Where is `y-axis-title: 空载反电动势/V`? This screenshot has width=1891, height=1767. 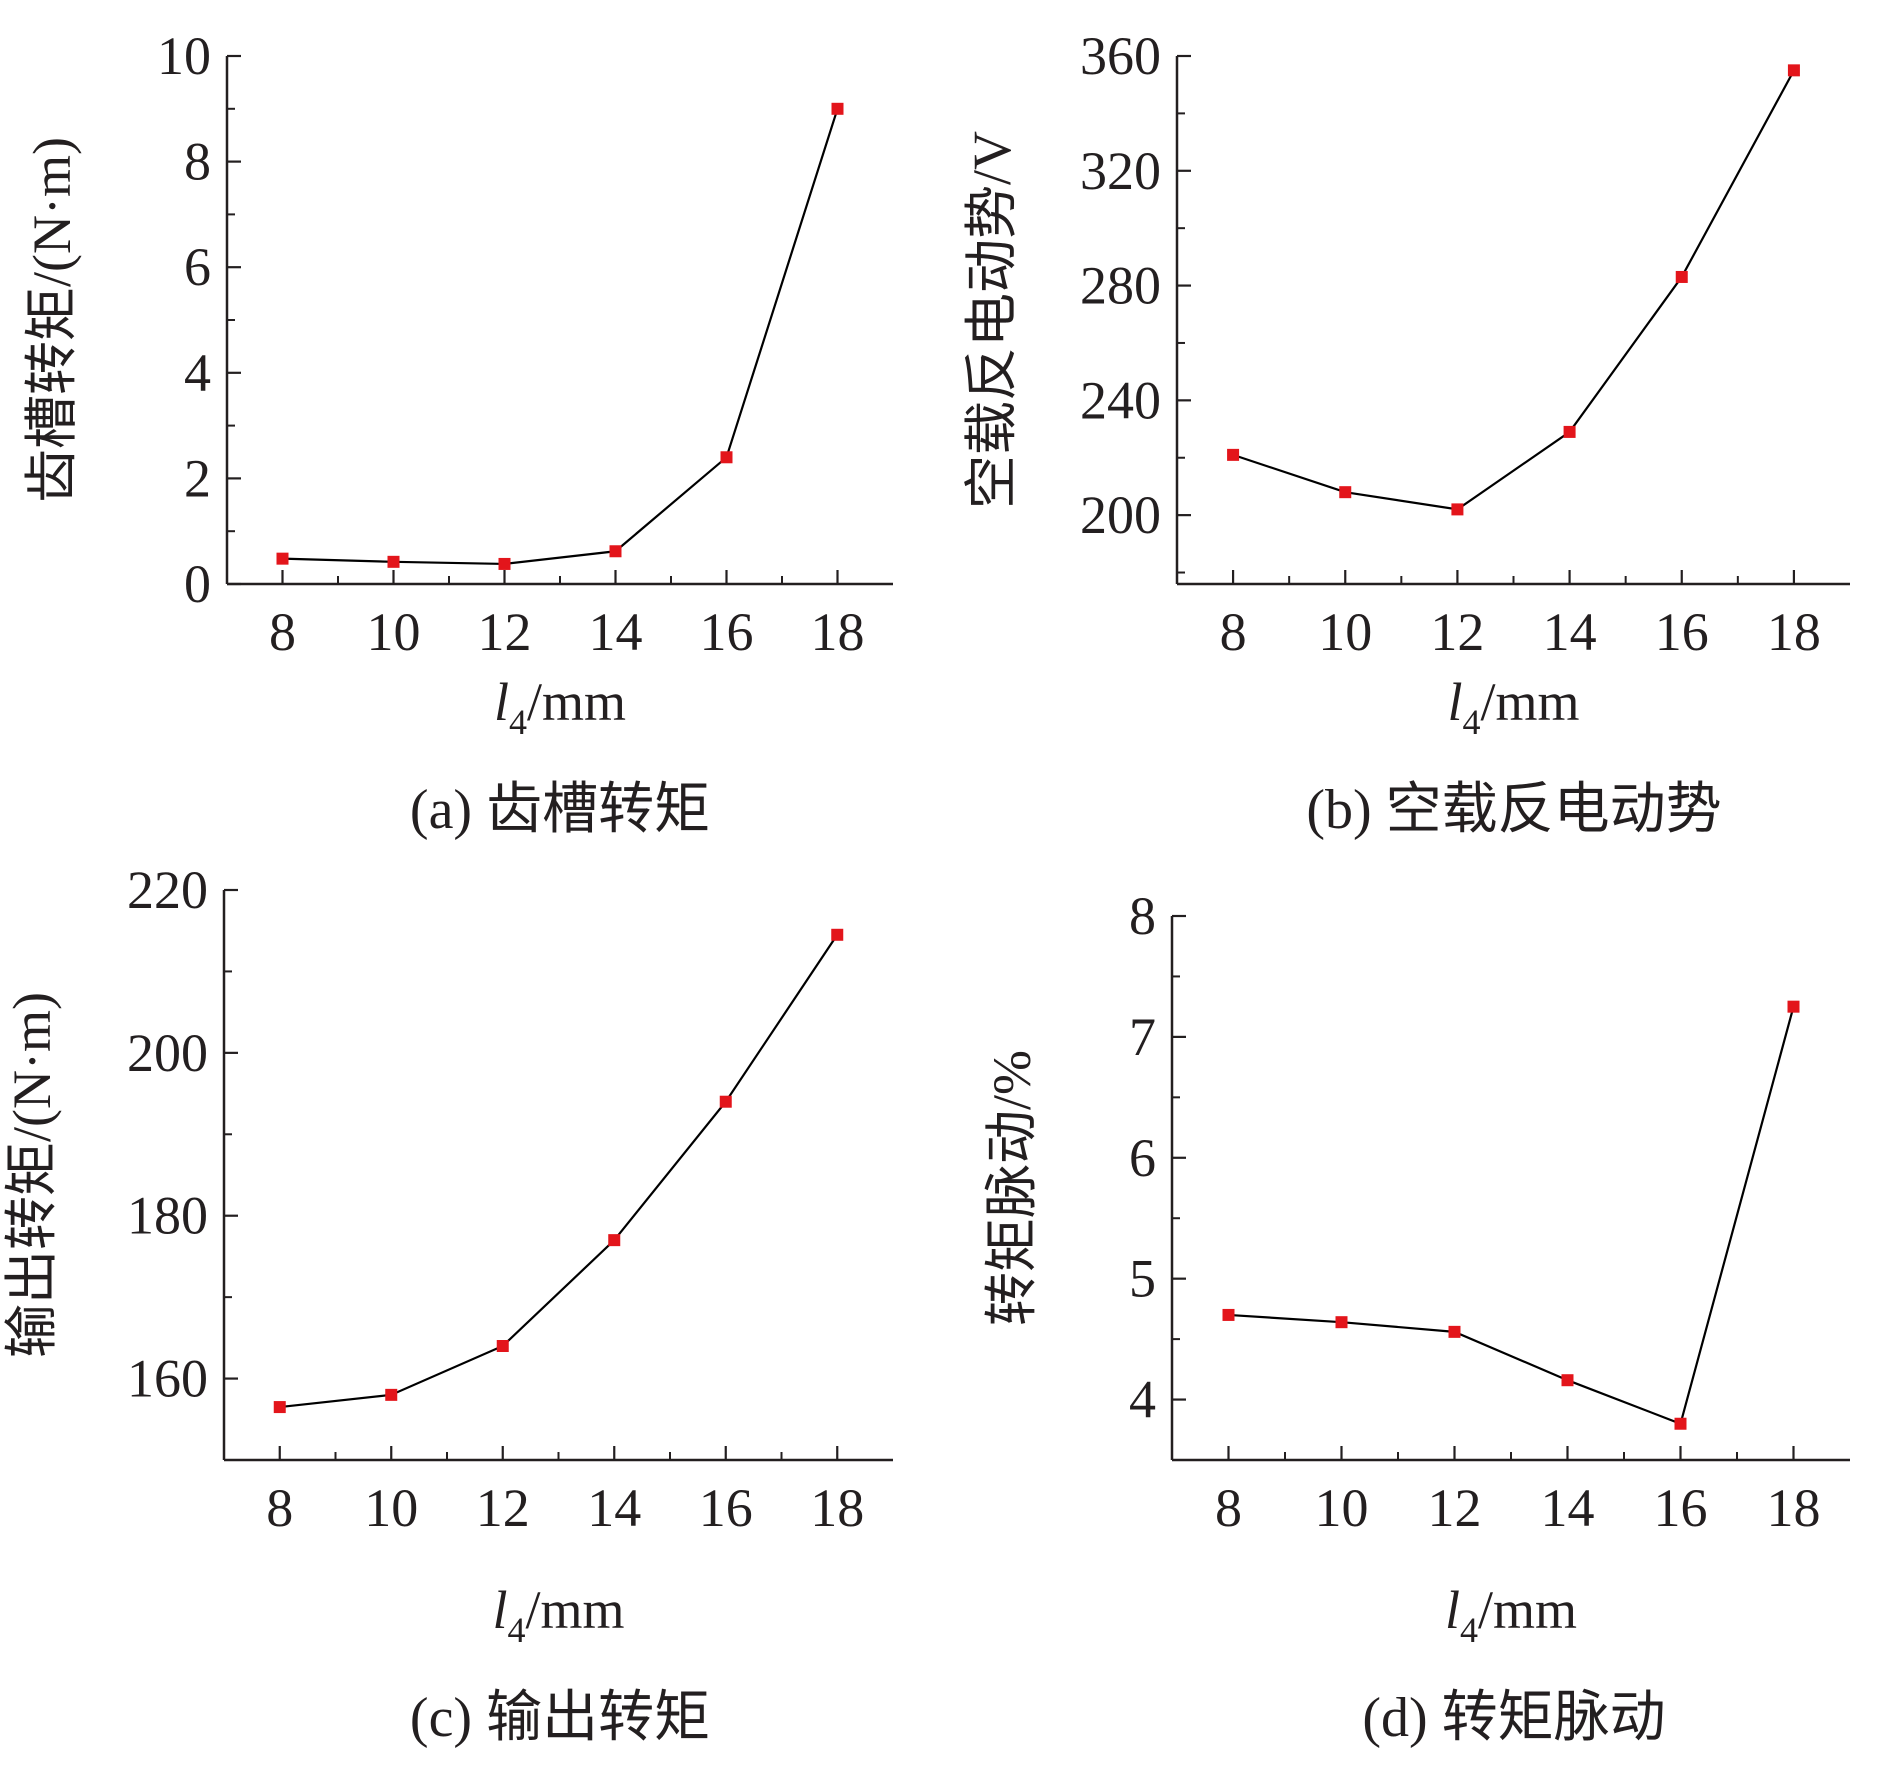
y-axis-title: 空载反电动势/V is located at coordinates (992, 320).